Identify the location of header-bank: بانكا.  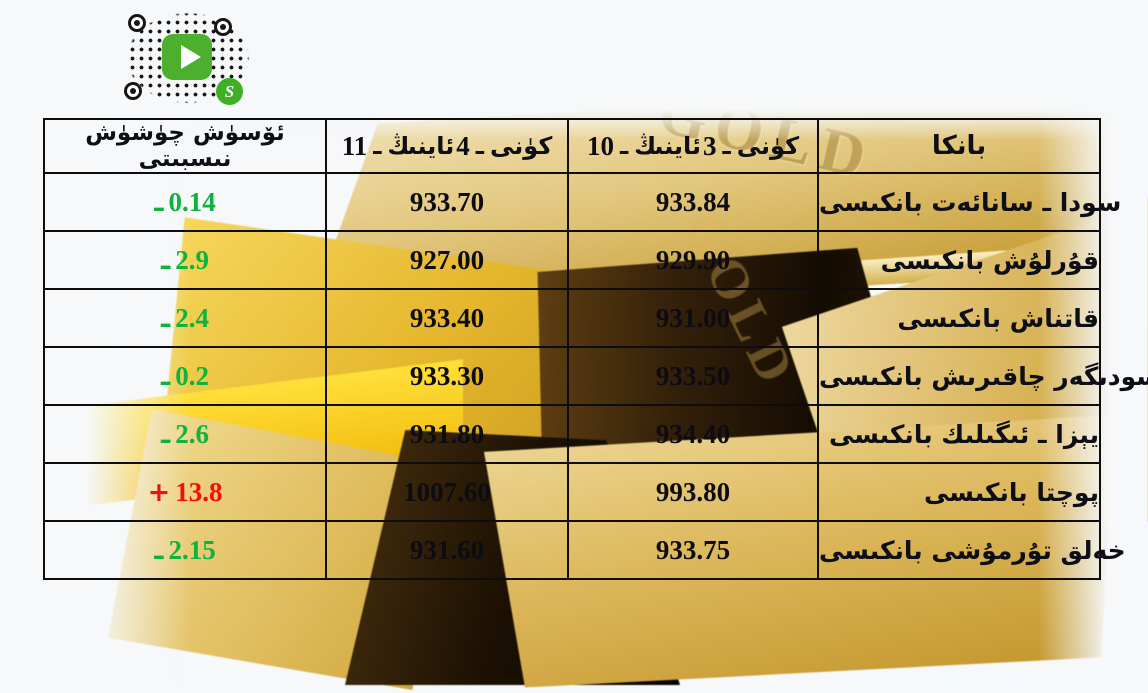
(959, 146).